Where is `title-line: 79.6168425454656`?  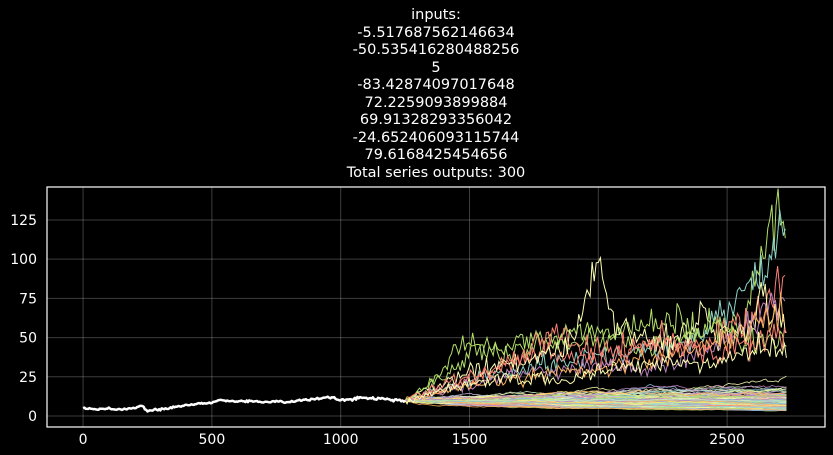
title-line: 79.6168425454656 is located at coordinates (436, 155).